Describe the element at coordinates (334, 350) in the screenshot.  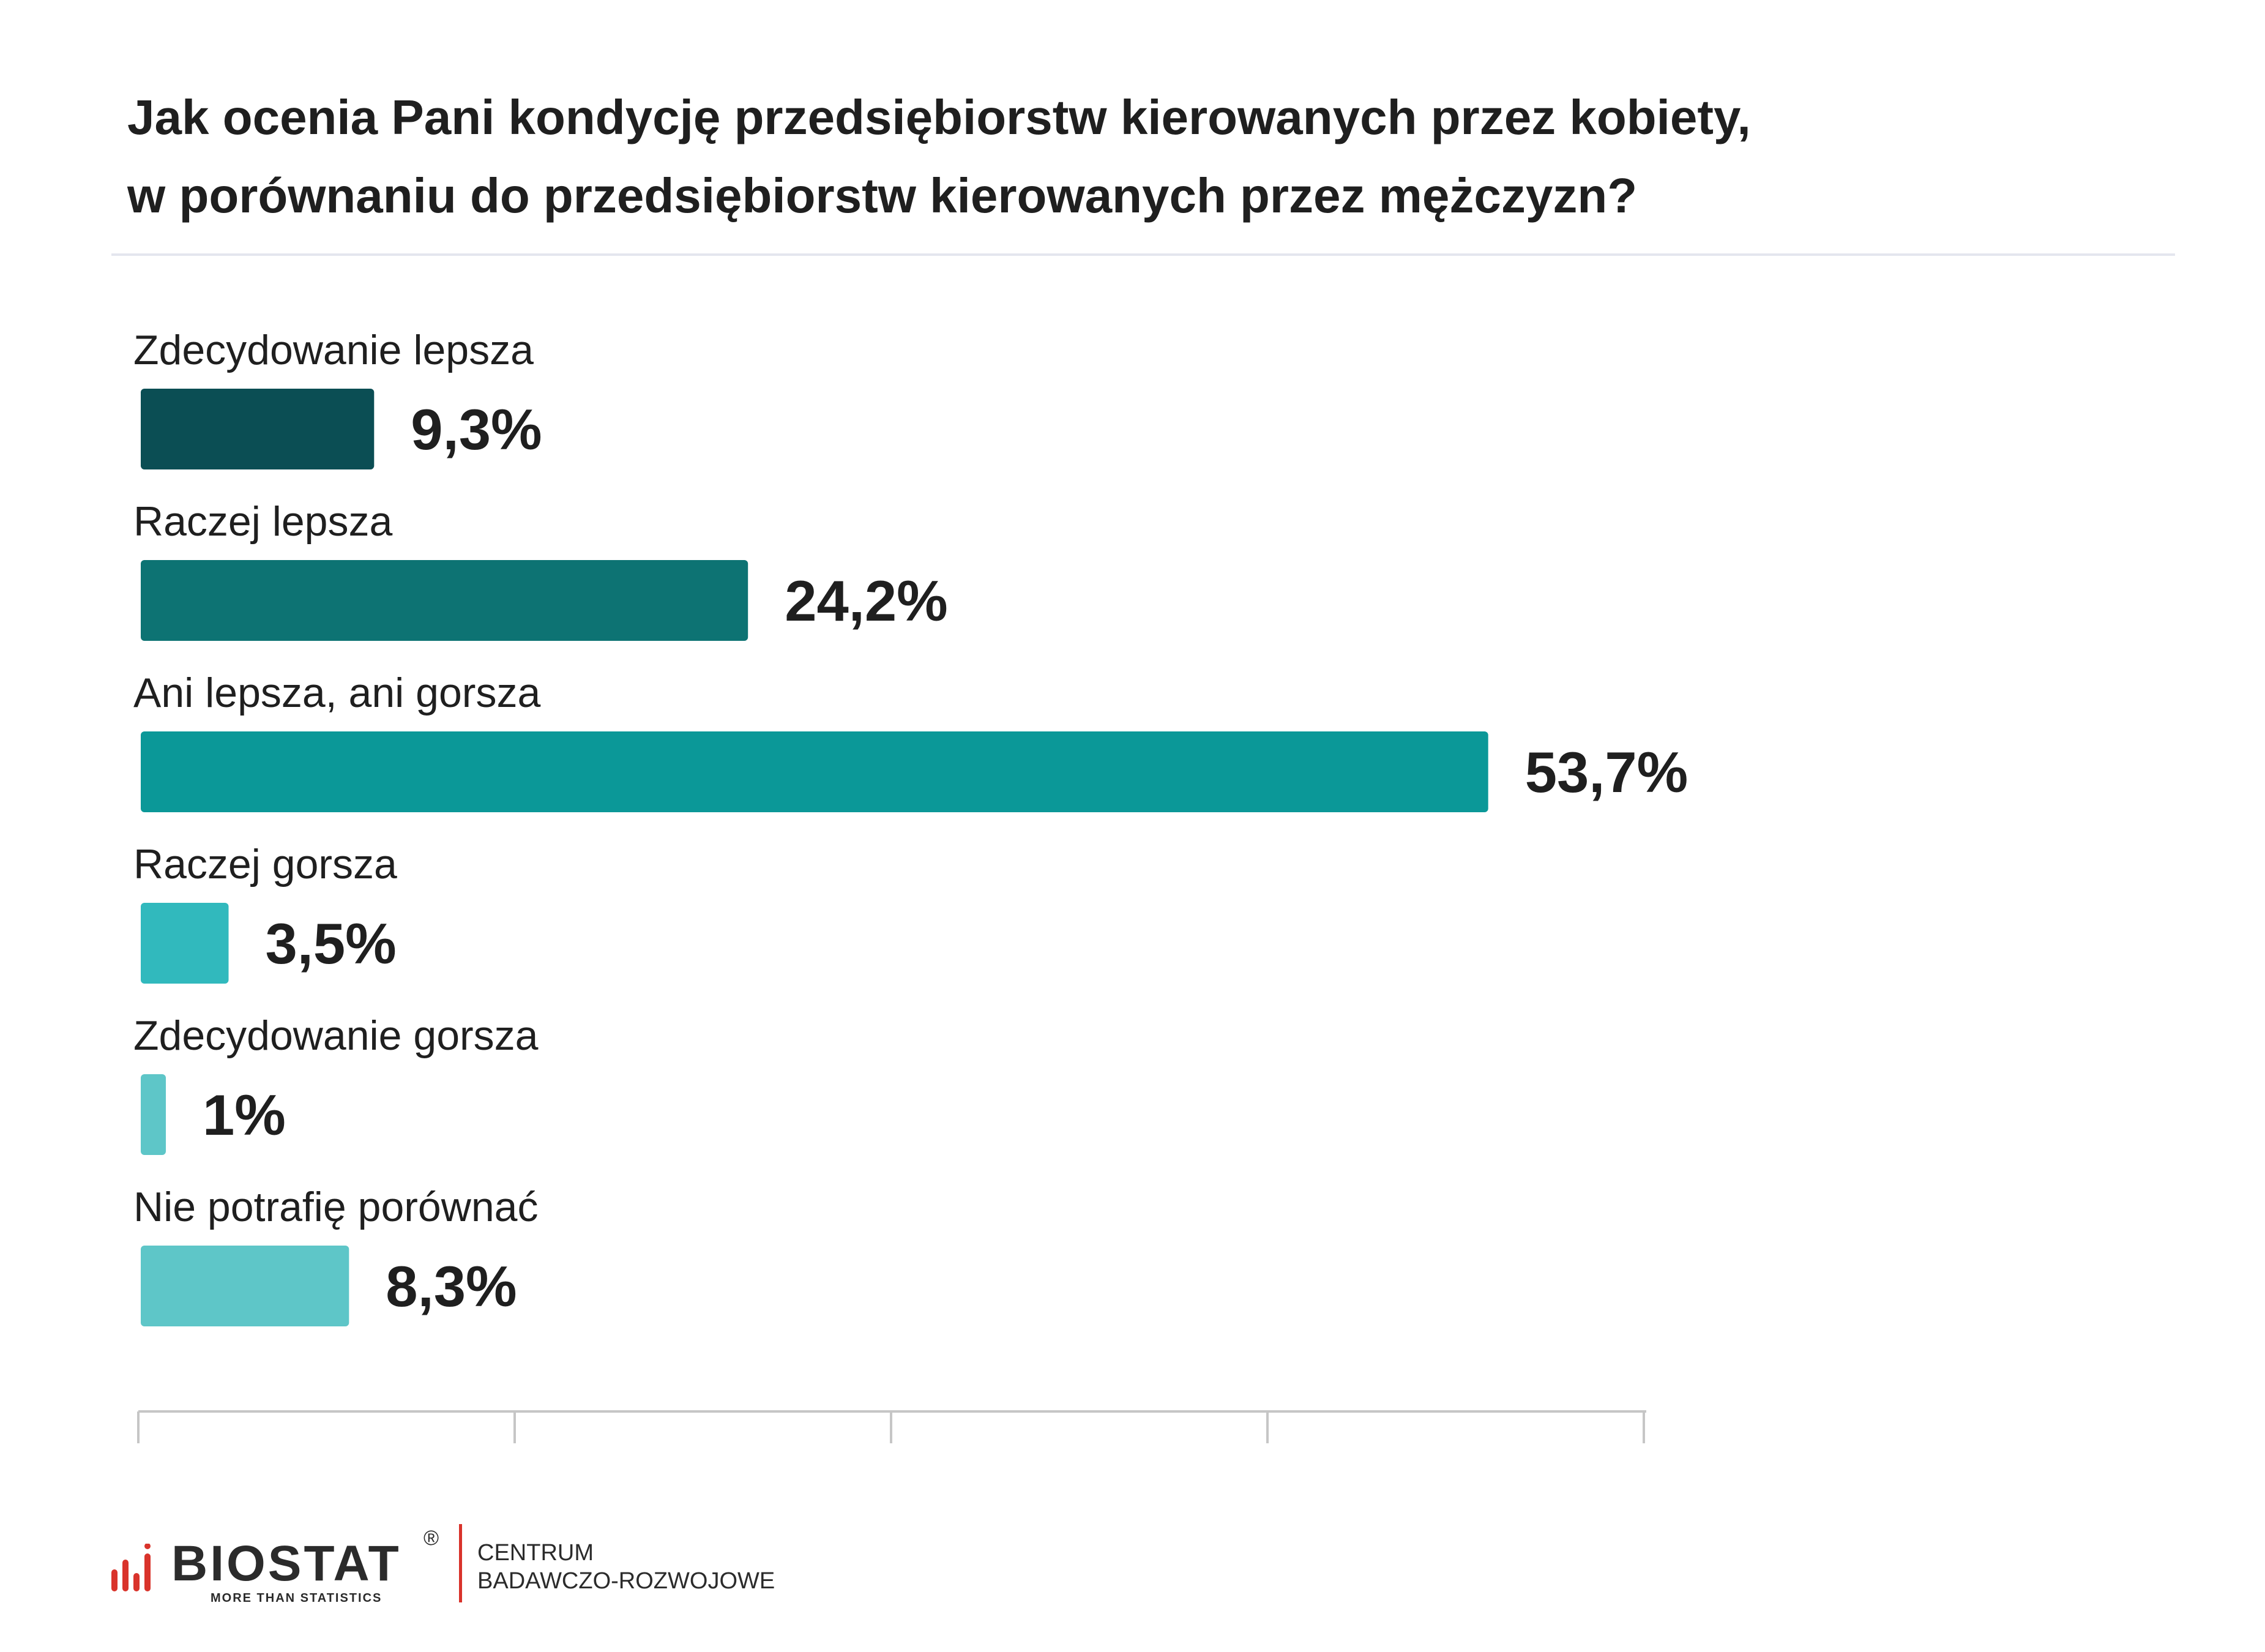
I see `category-label: Zdecydowanie lepsza` at that location.